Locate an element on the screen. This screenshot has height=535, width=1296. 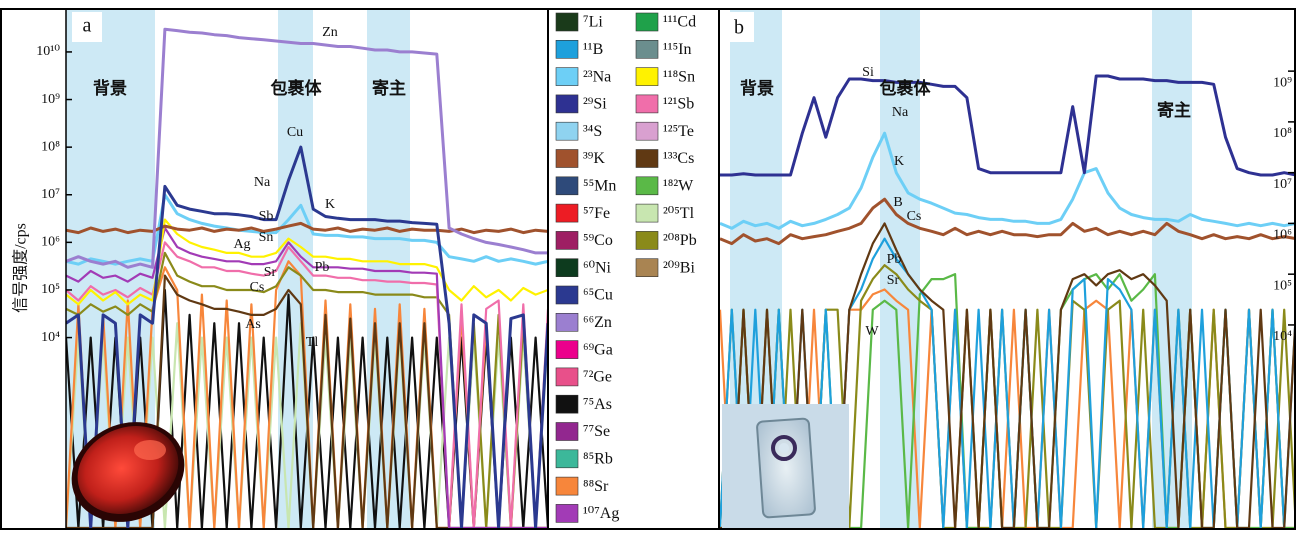
series-annotation: As is located at coordinates (253, 324).